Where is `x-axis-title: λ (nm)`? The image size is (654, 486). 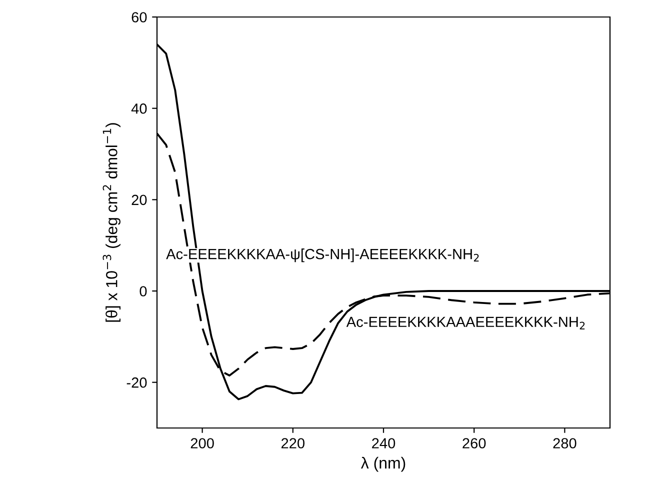 x-axis-title: λ (nm) is located at coordinates (383, 464).